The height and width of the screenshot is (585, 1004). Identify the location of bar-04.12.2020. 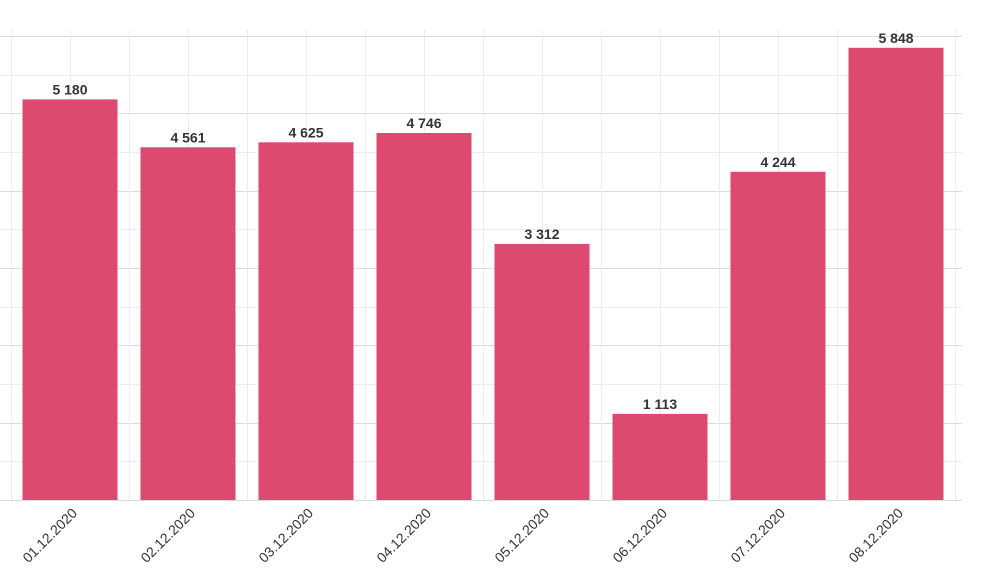
(424, 316).